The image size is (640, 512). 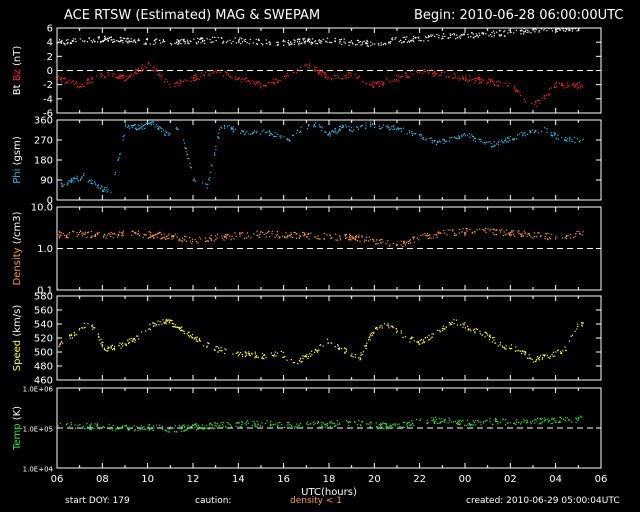 I want to click on y-tick-label: 0.1, so click(x=45, y=291).